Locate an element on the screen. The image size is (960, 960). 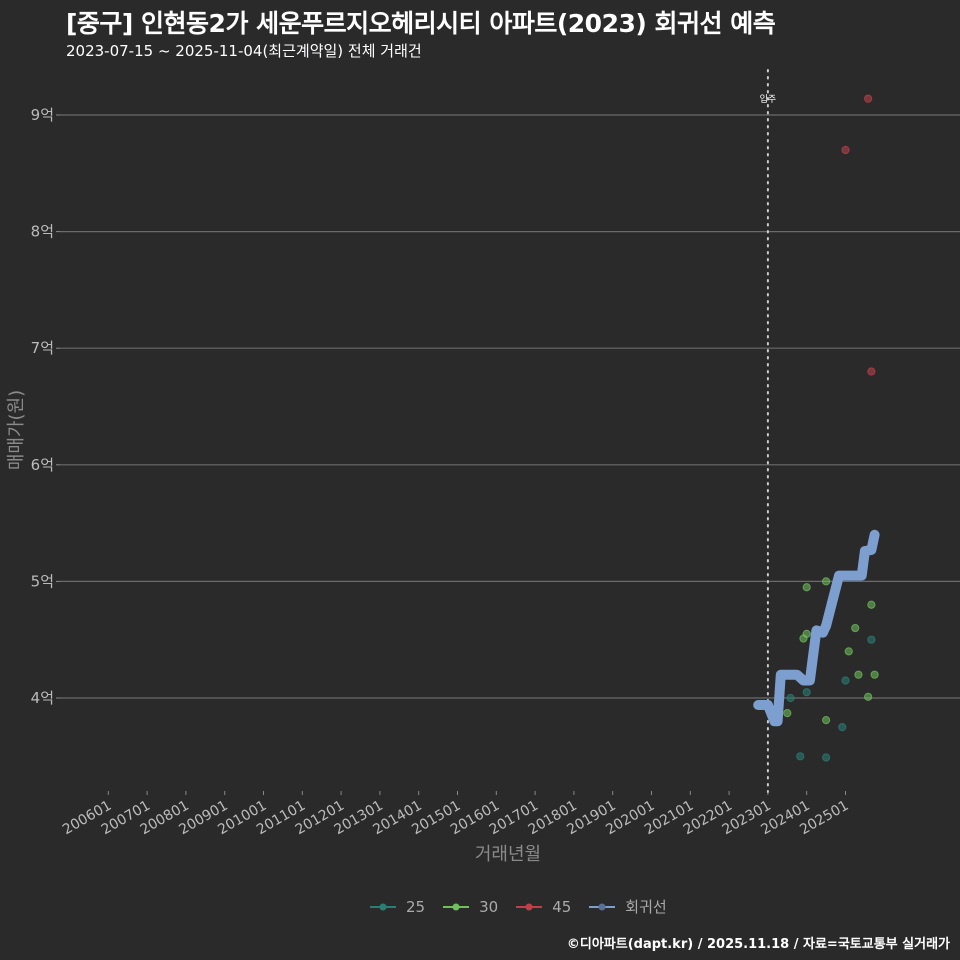
legend-item-regression: 회귀선 is located at coordinates (628, 906).